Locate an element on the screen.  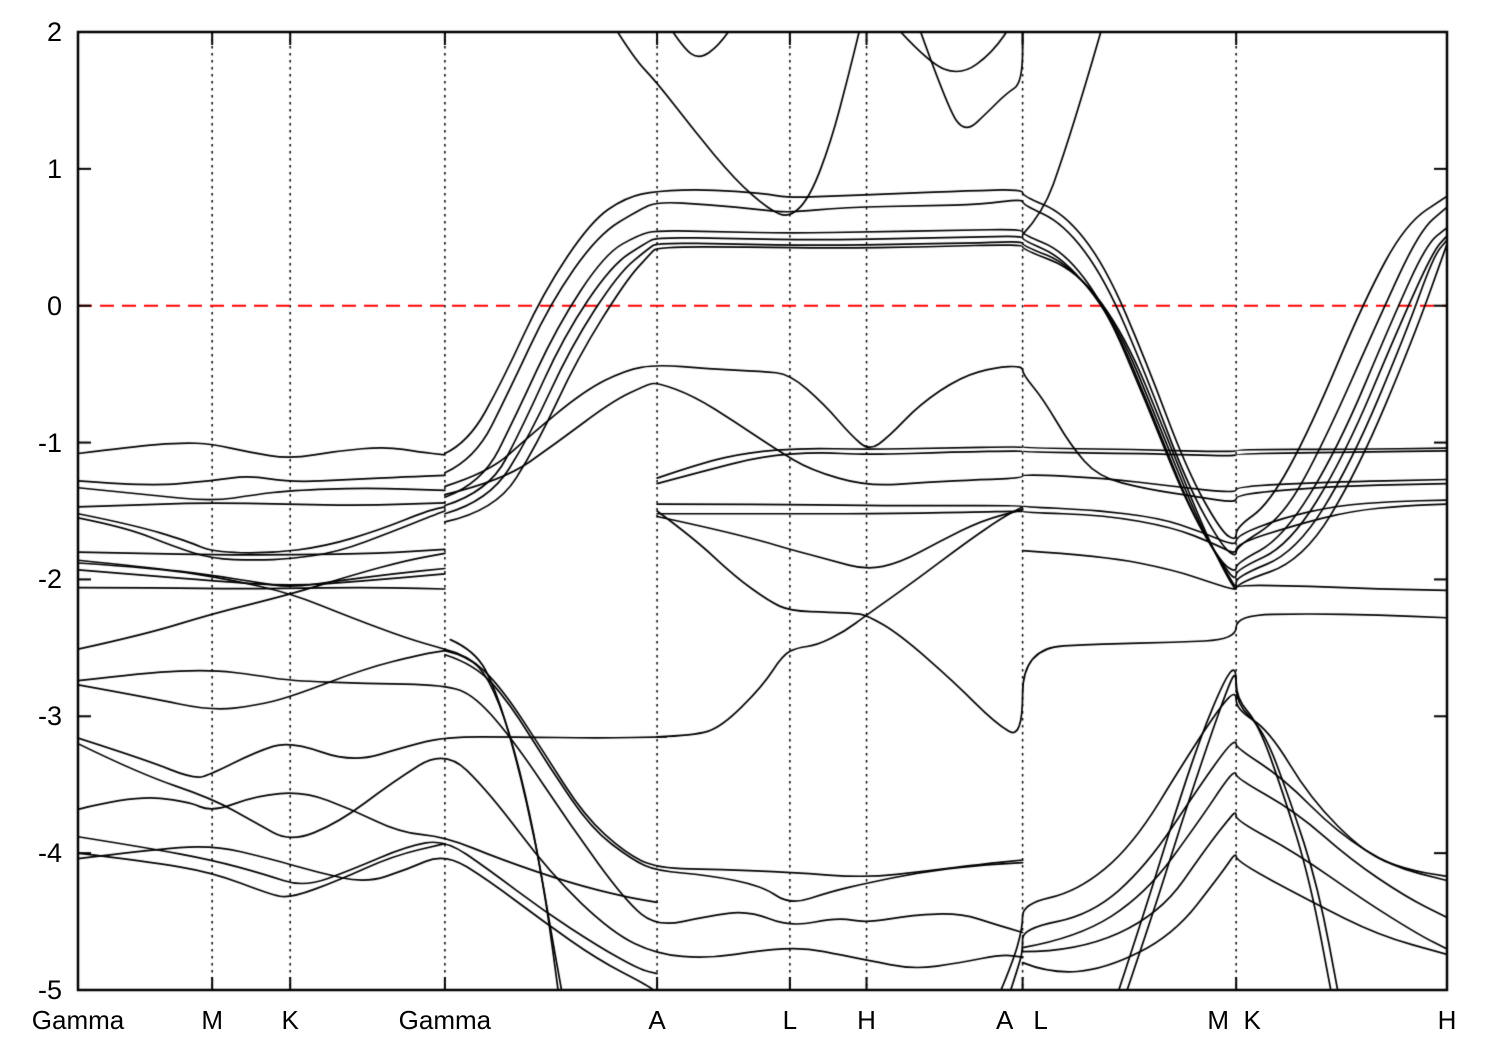
y-axis-tick-label: -1 is located at coordinates (49, 442).